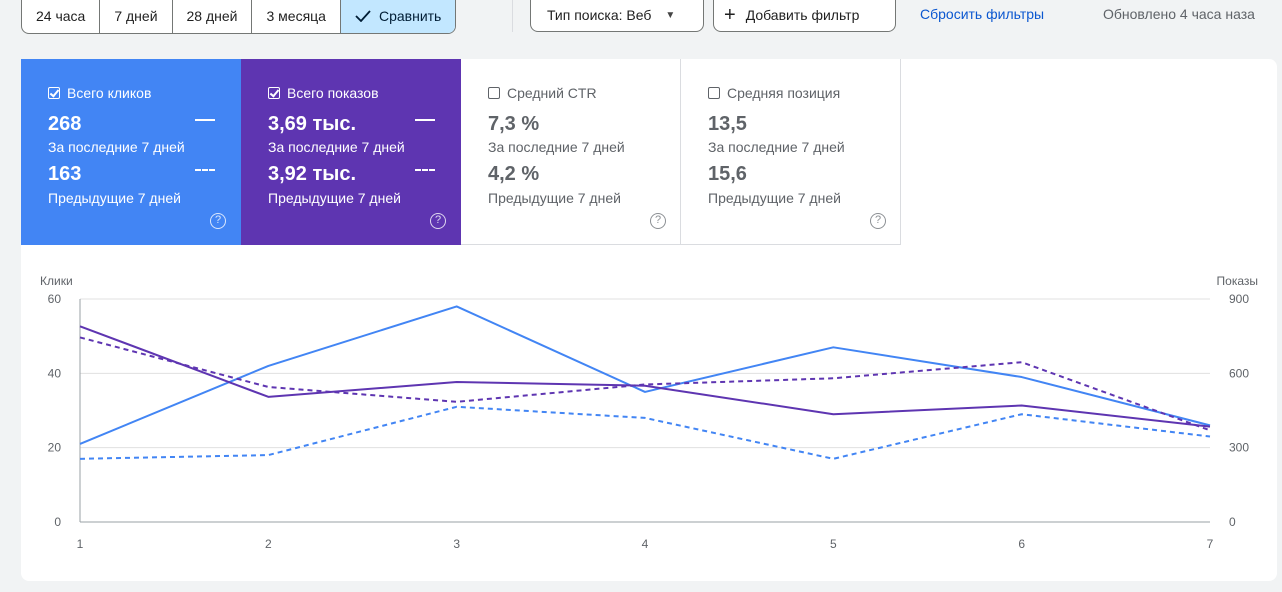 This screenshot has width=1282, height=592. Describe the element at coordinates (456, 544) in the screenshot. I see `x-tick-label: 3` at that location.